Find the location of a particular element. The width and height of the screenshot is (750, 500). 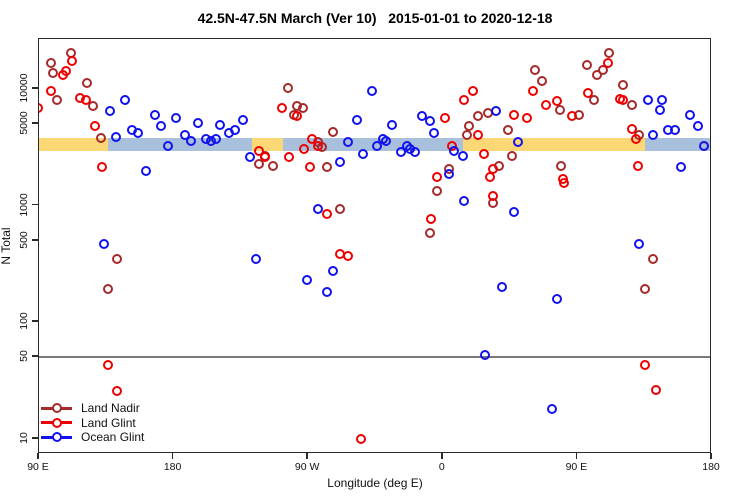

x-tick-label: 0 is located at coordinates (441, 467).